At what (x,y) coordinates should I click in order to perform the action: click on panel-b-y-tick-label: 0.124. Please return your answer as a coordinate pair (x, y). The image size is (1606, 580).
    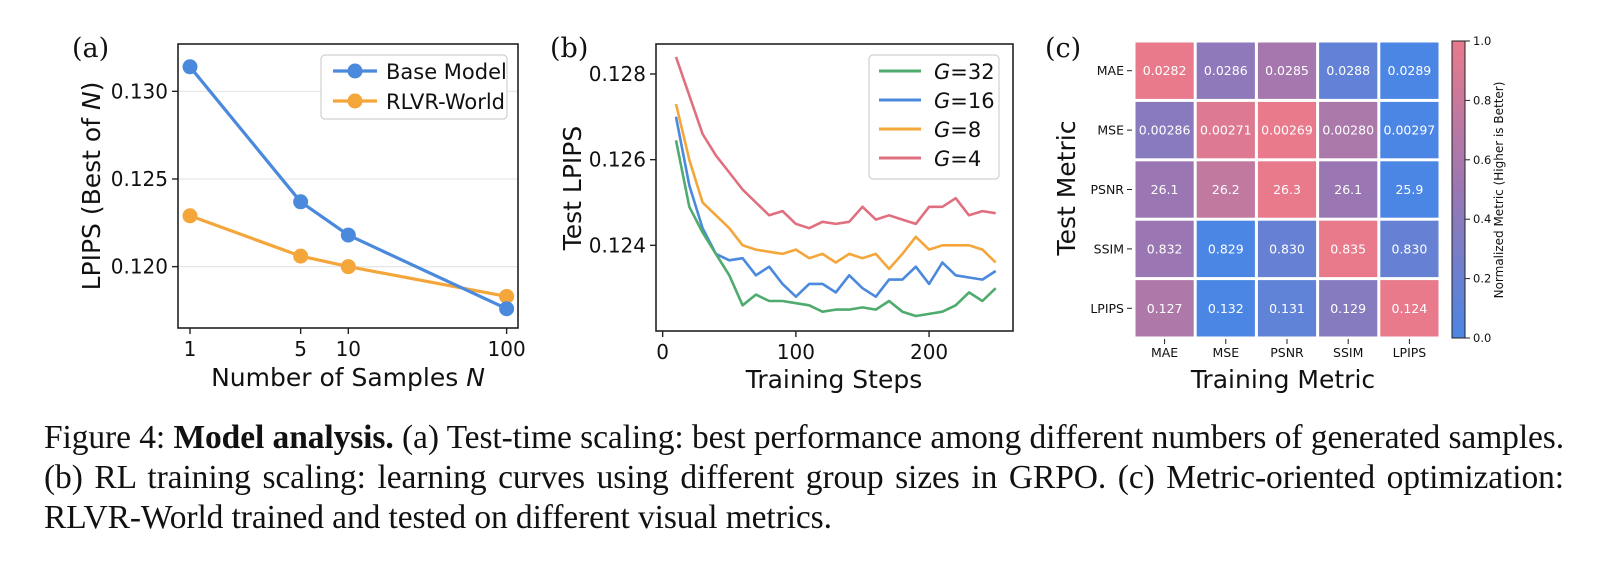
    Looking at the image, I should click on (617, 245).